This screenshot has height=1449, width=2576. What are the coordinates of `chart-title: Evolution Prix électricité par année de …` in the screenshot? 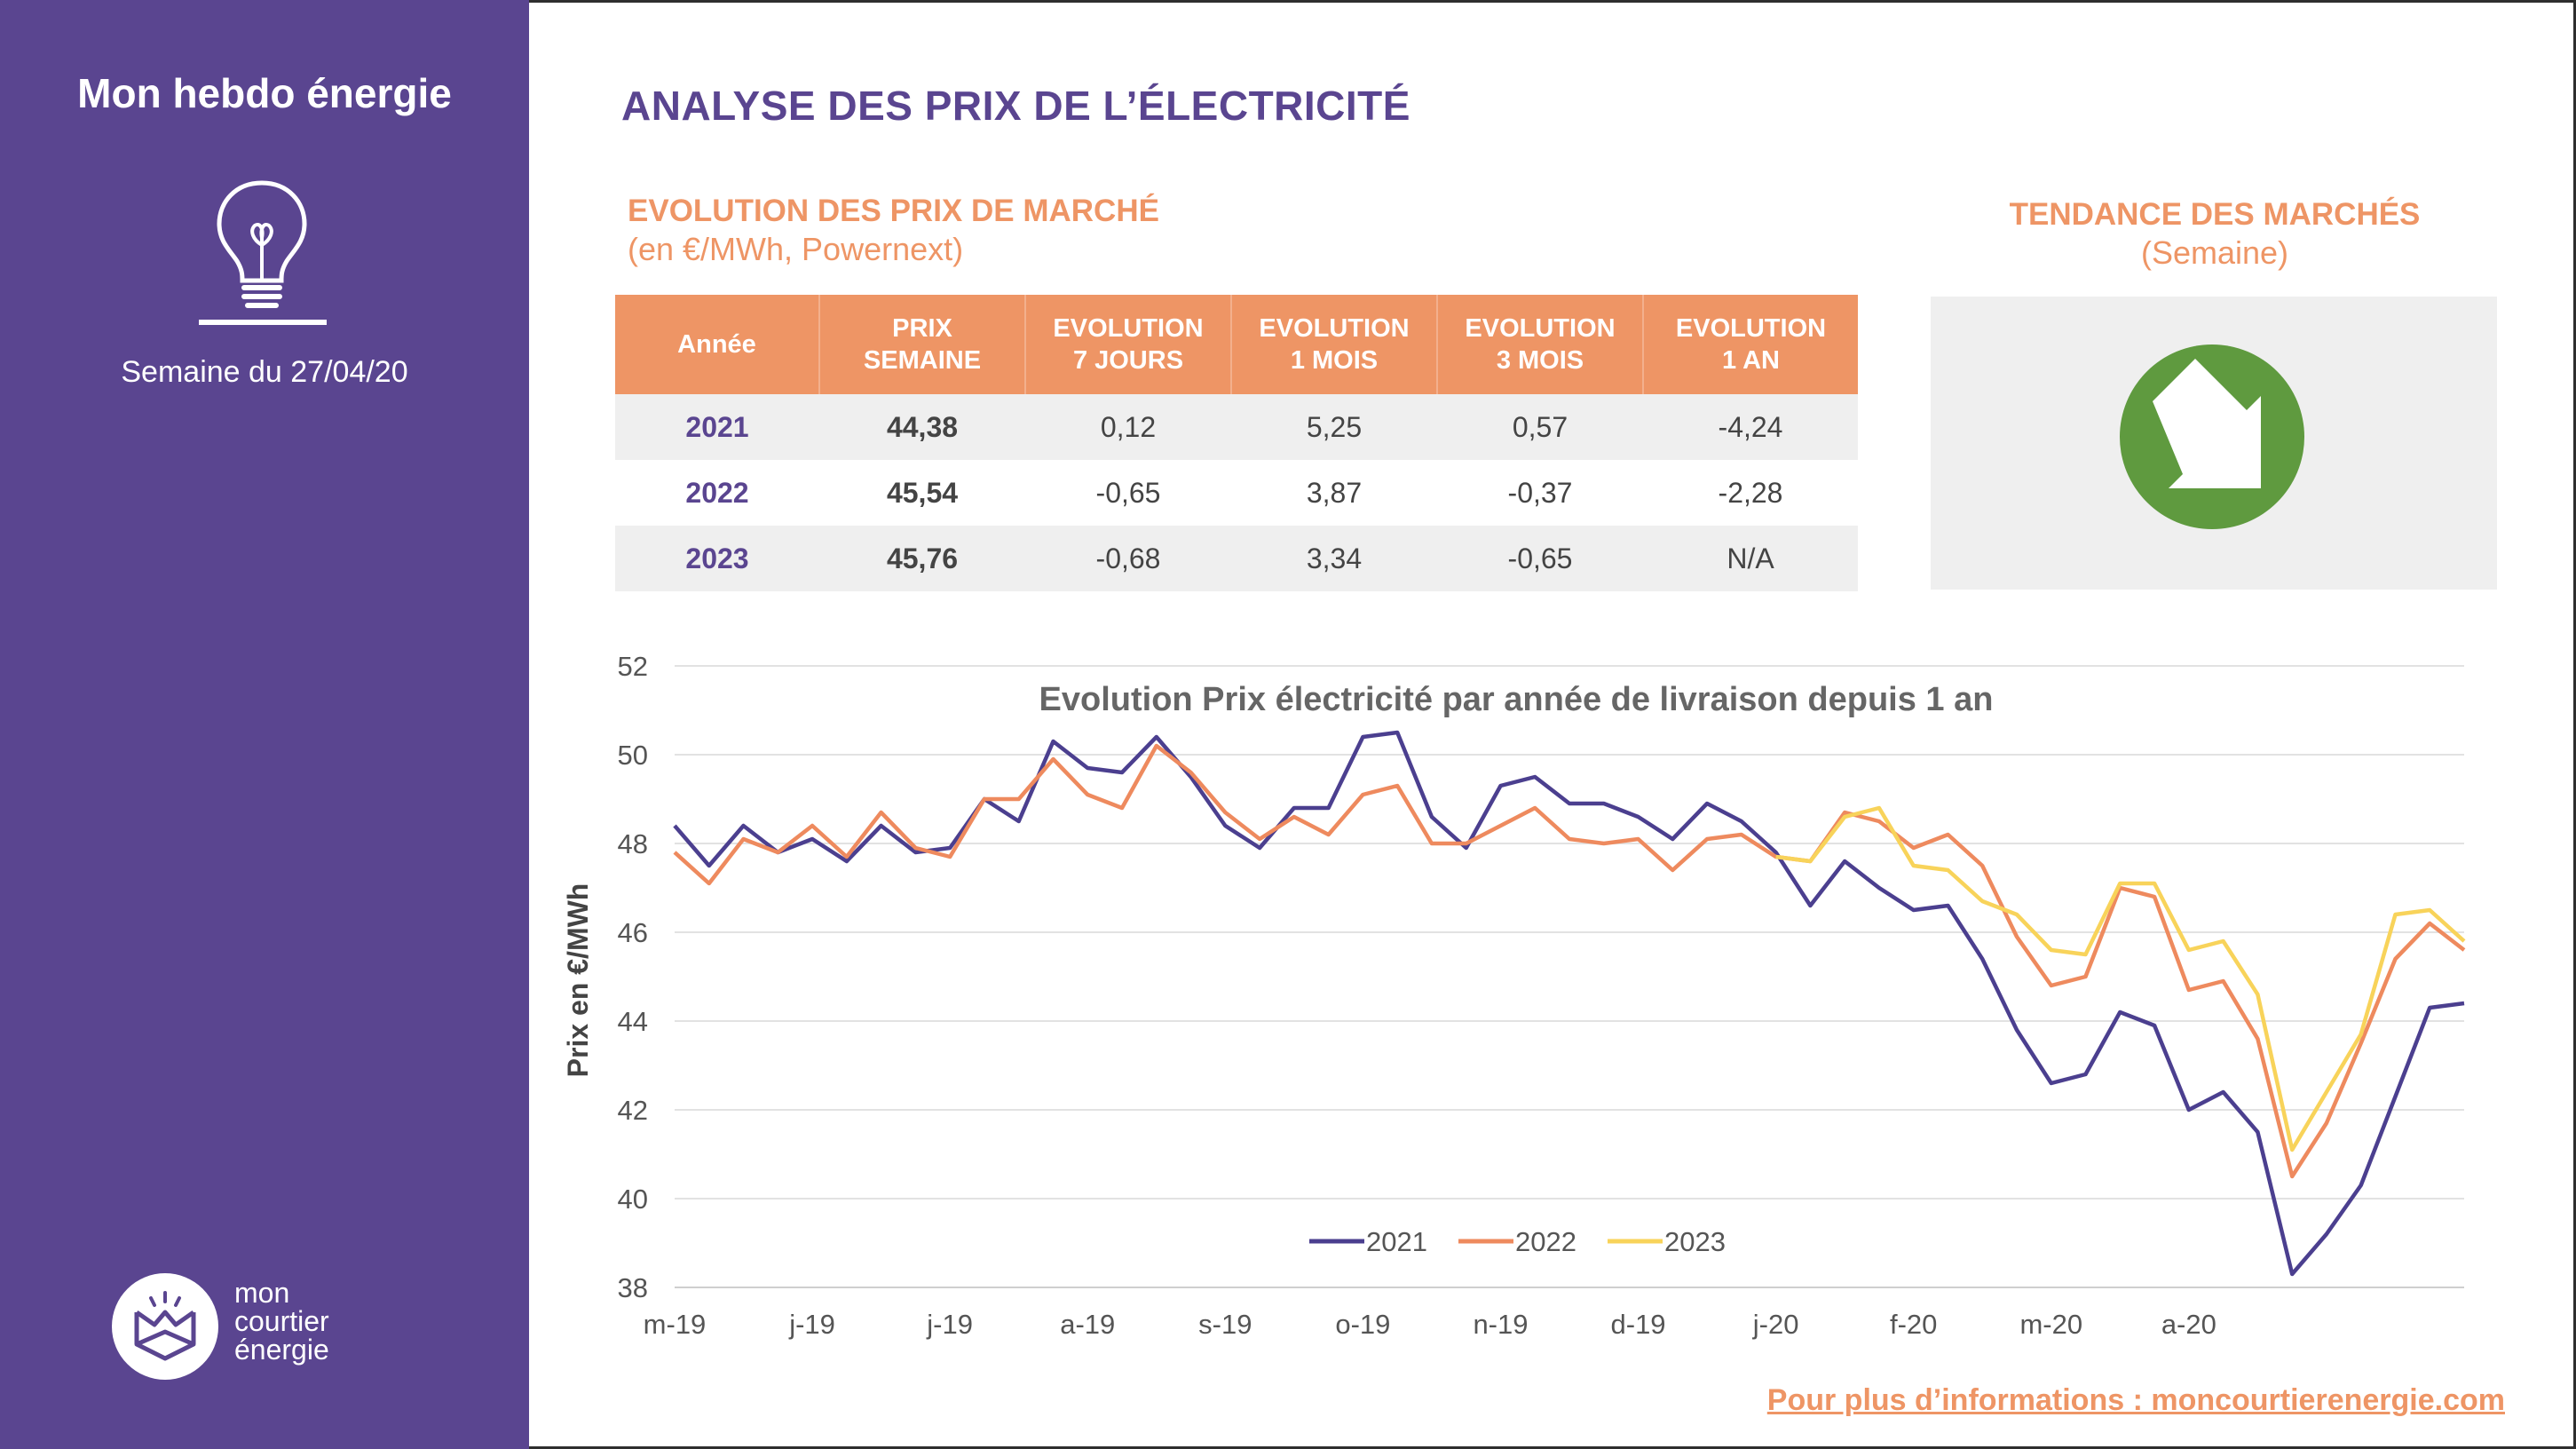 It's located at (1516, 699).